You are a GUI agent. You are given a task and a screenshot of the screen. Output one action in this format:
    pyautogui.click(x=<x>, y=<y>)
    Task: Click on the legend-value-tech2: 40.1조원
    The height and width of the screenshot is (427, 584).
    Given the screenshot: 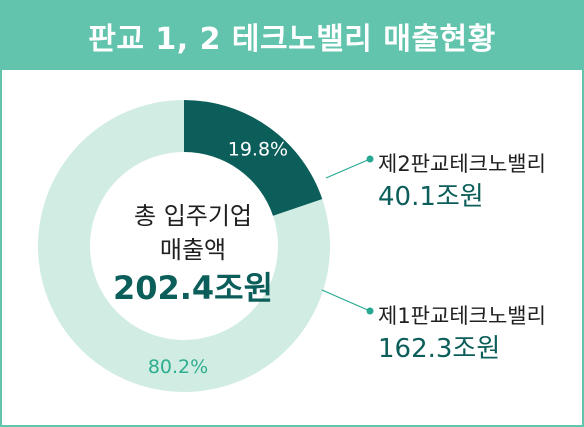 What is the action you would take?
    pyautogui.click(x=431, y=197)
    